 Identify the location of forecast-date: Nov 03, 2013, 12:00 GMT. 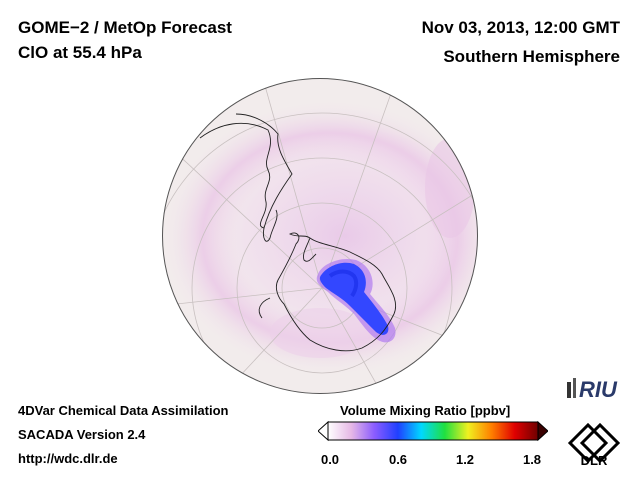
(520, 27).